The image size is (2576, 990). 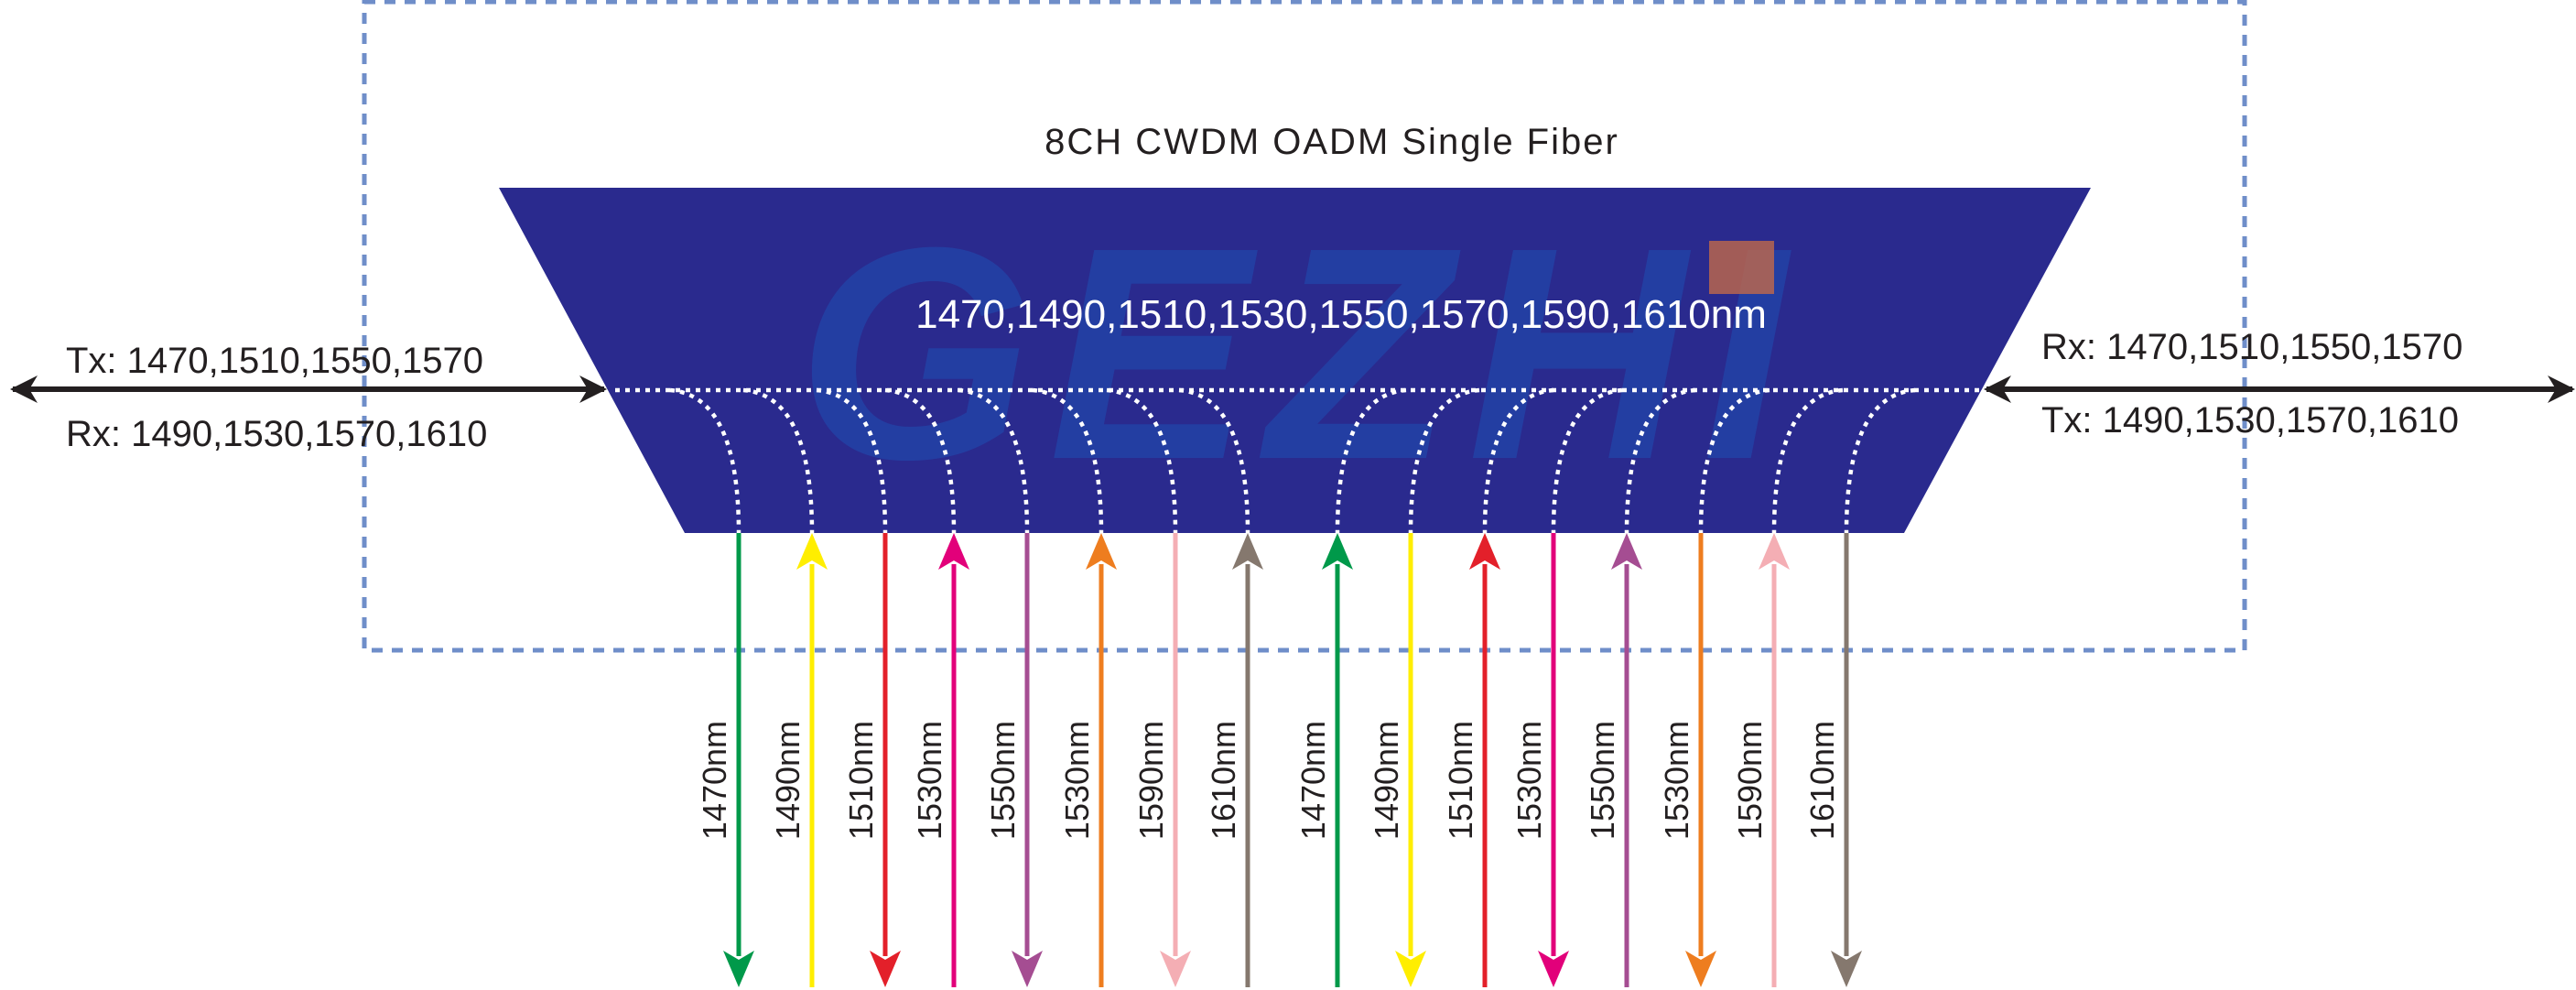 I want to click on channel-16: 1610nm, so click(x=1833, y=760).